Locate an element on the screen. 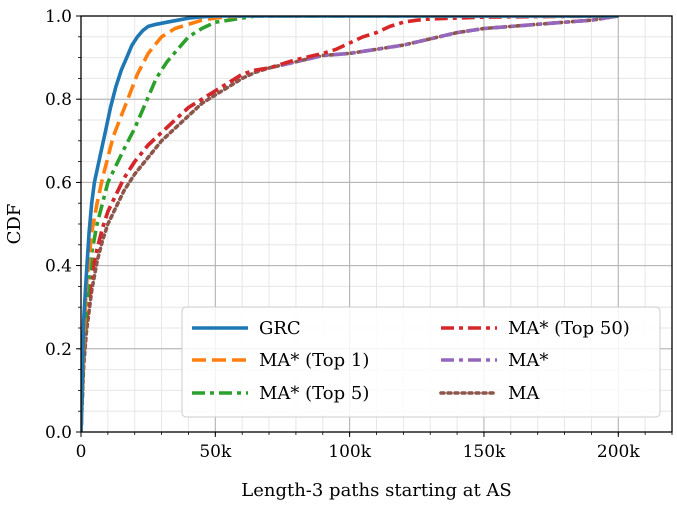 The image size is (677, 508). y-axis-ticks: 0.0 0.2 0.4 0.6 0.8 1.0 is located at coordinates (63, 225).